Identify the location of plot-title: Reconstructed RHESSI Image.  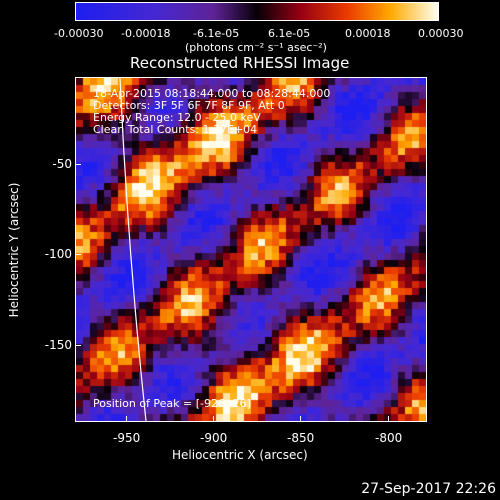
(240, 63).